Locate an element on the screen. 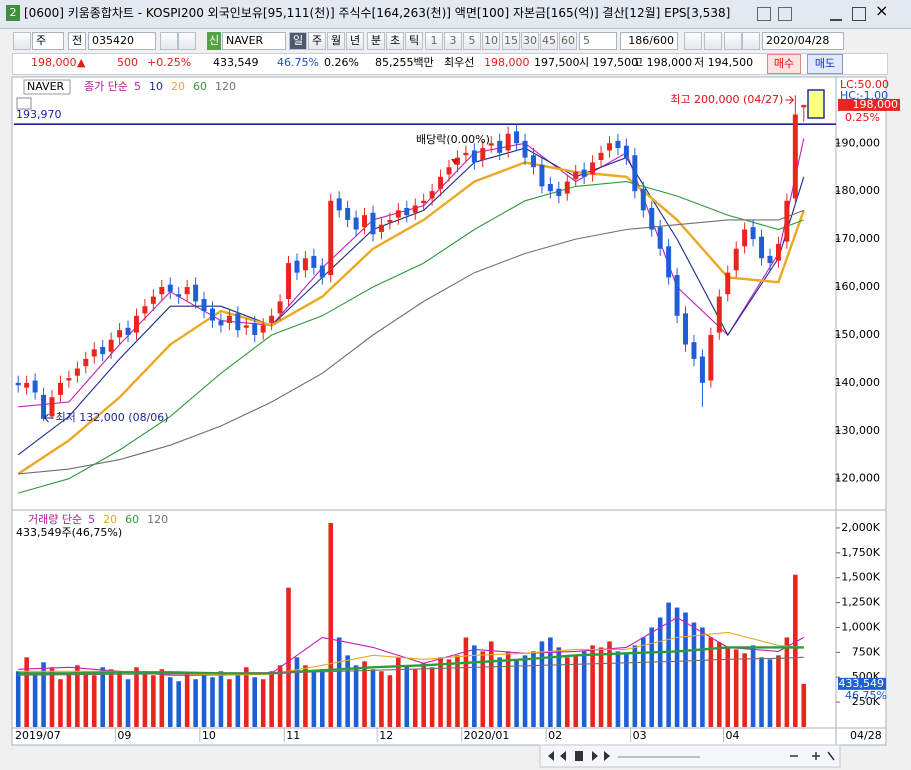 The width and height of the screenshot is (911, 770). period-button: 초 is located at coordinates (395, 41).